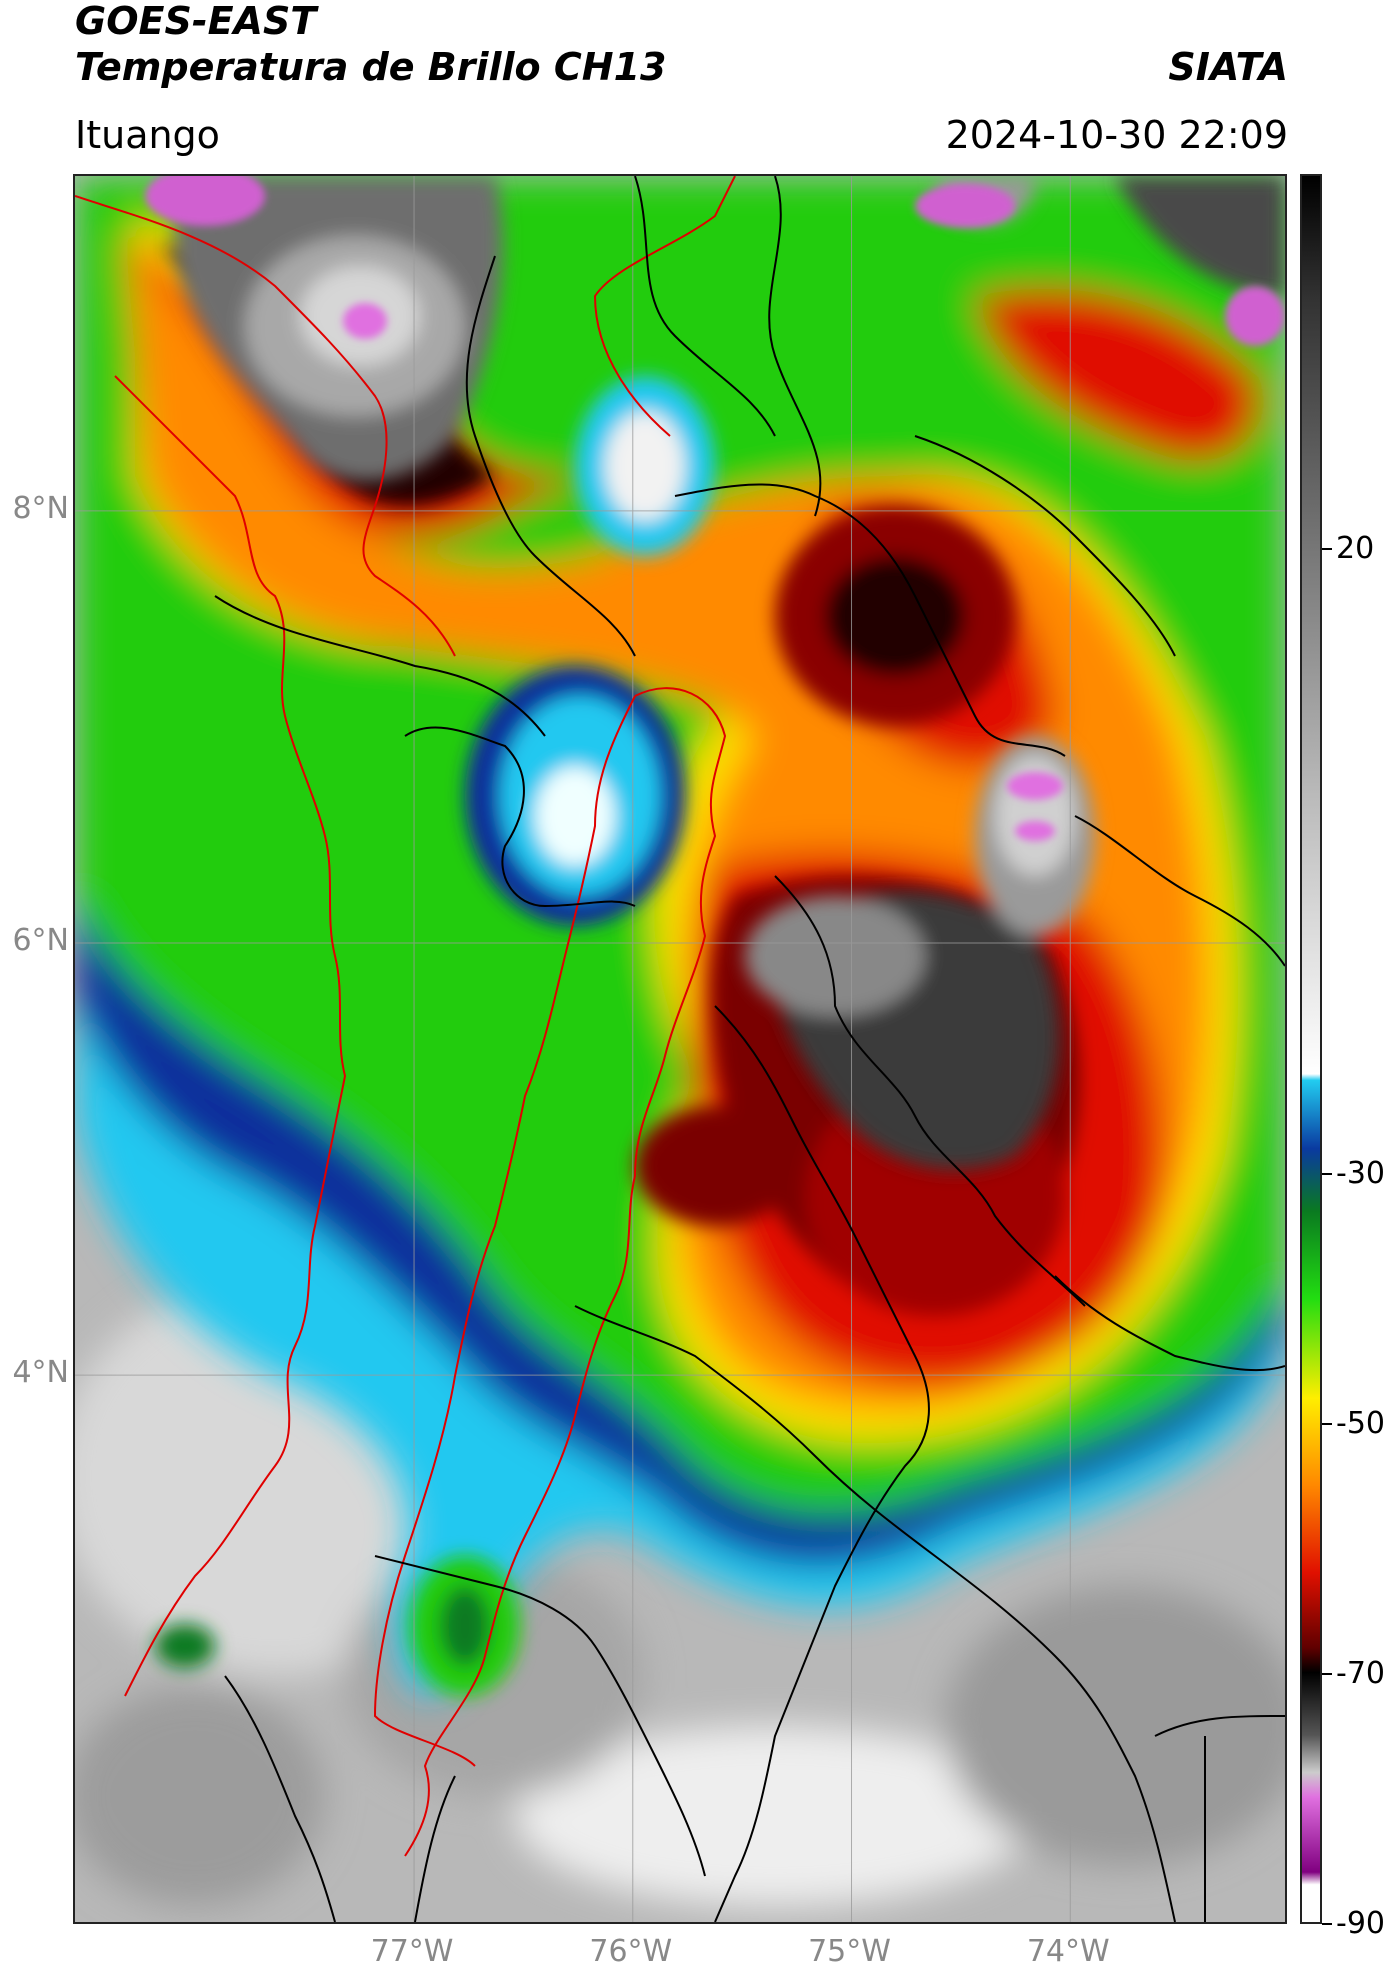 The image size is (1384, 1981). I want to click on region-label: Ituango, so click(147, 135).